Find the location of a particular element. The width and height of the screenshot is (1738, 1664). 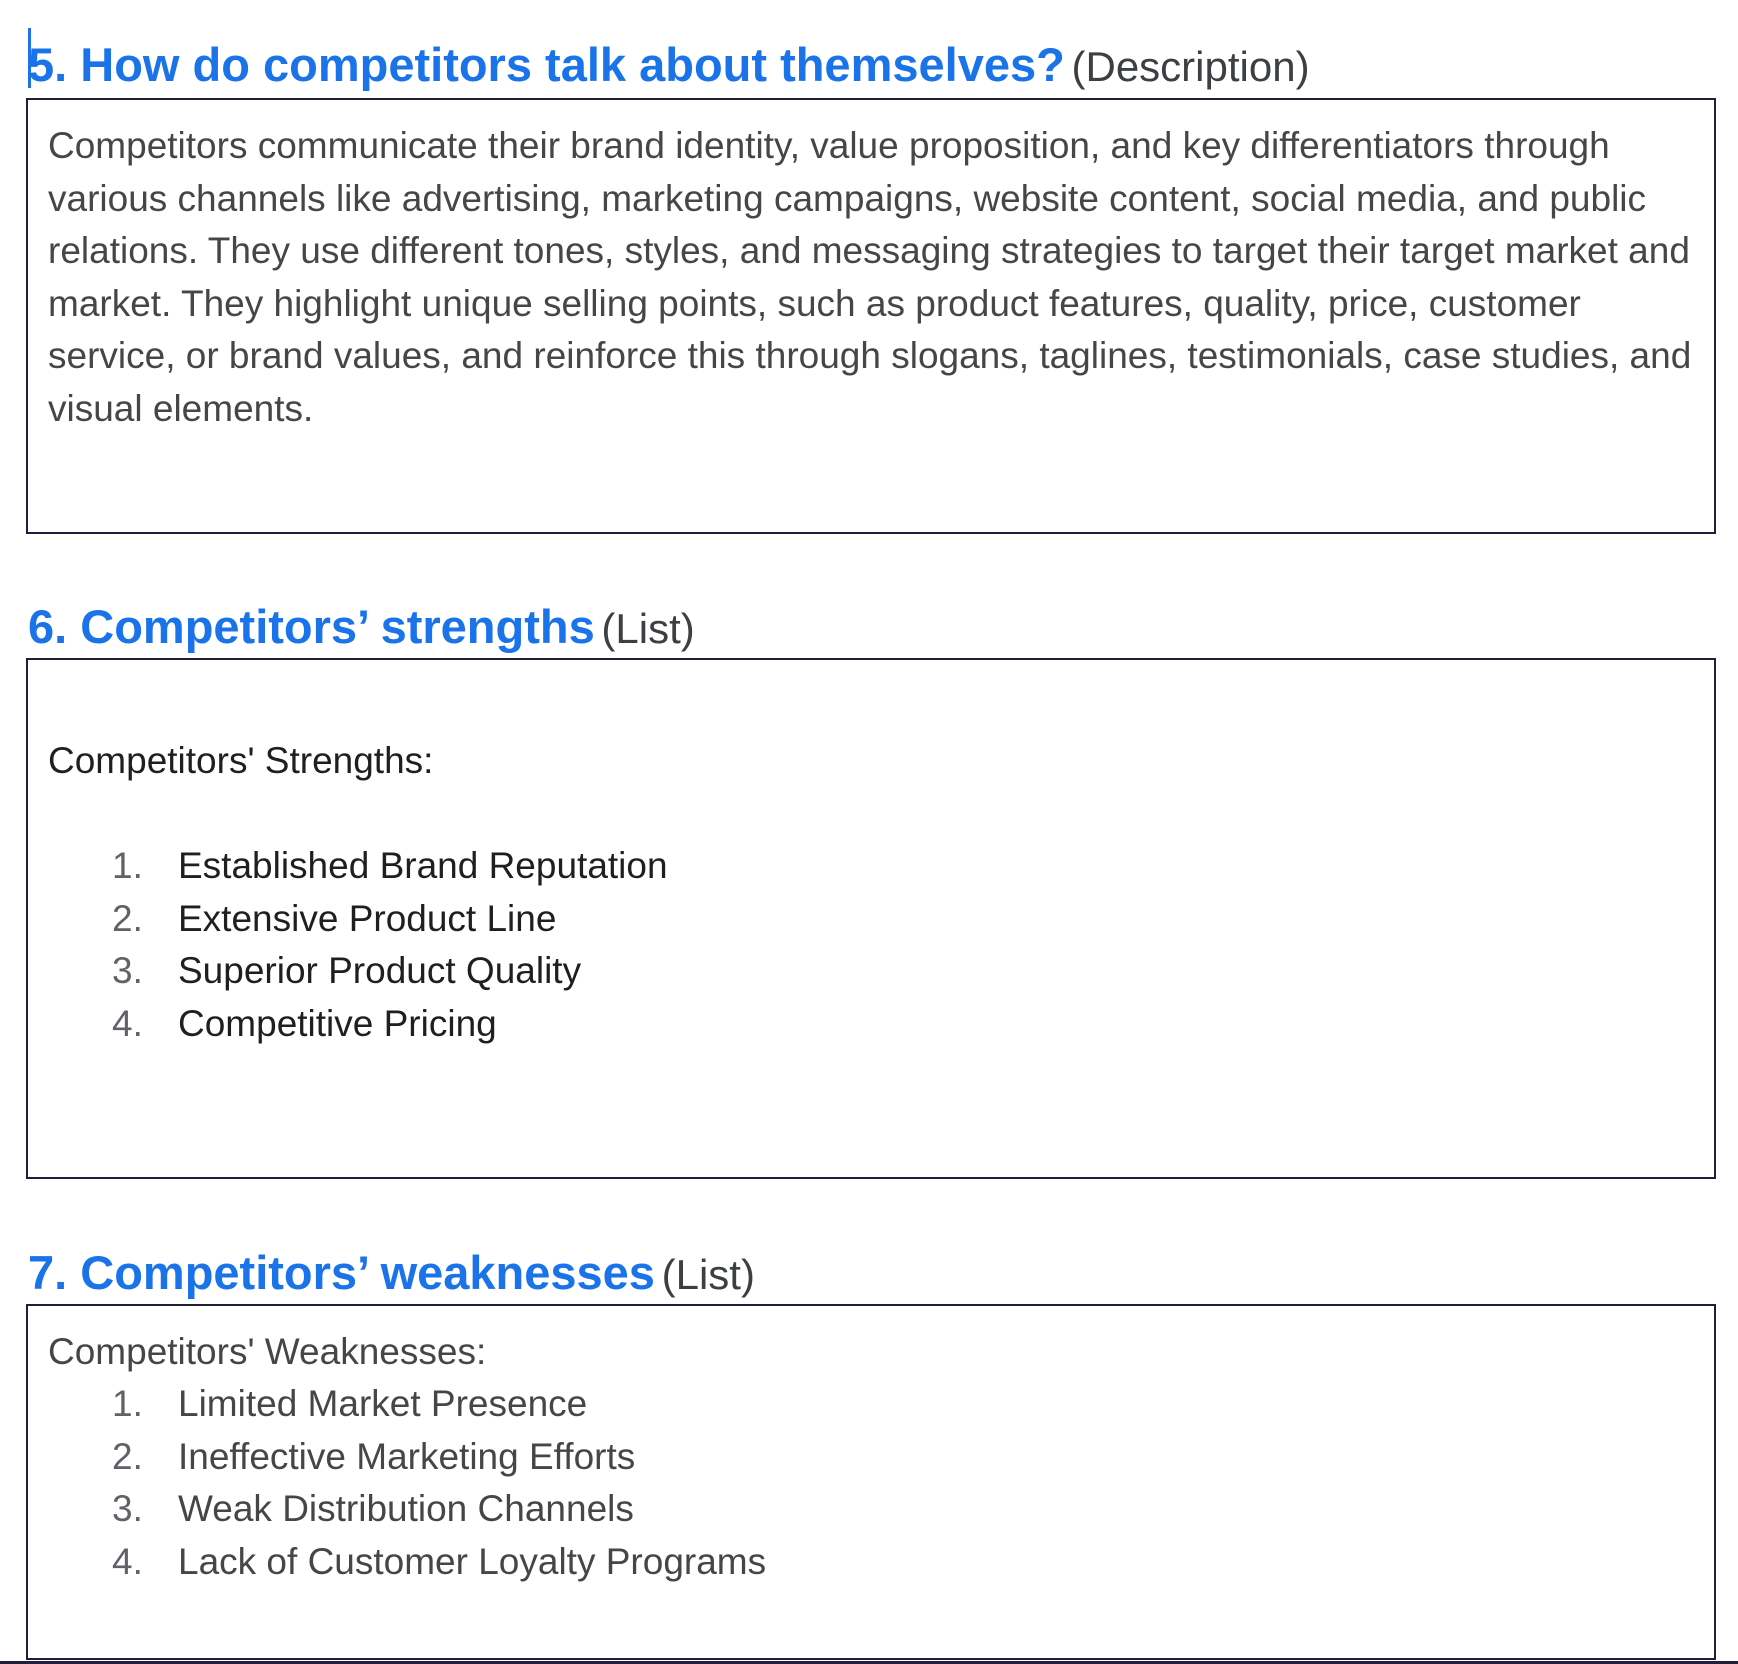

section-5-type-label: (Description) is located at coordinates (1190, 66).